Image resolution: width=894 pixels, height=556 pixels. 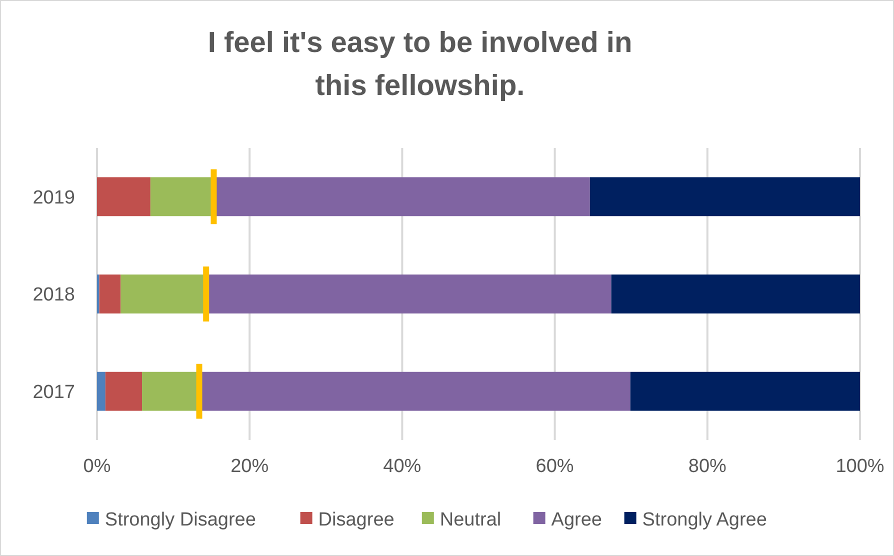 I want to click on x-tick-label: 40%, so click(x=402, y=466).